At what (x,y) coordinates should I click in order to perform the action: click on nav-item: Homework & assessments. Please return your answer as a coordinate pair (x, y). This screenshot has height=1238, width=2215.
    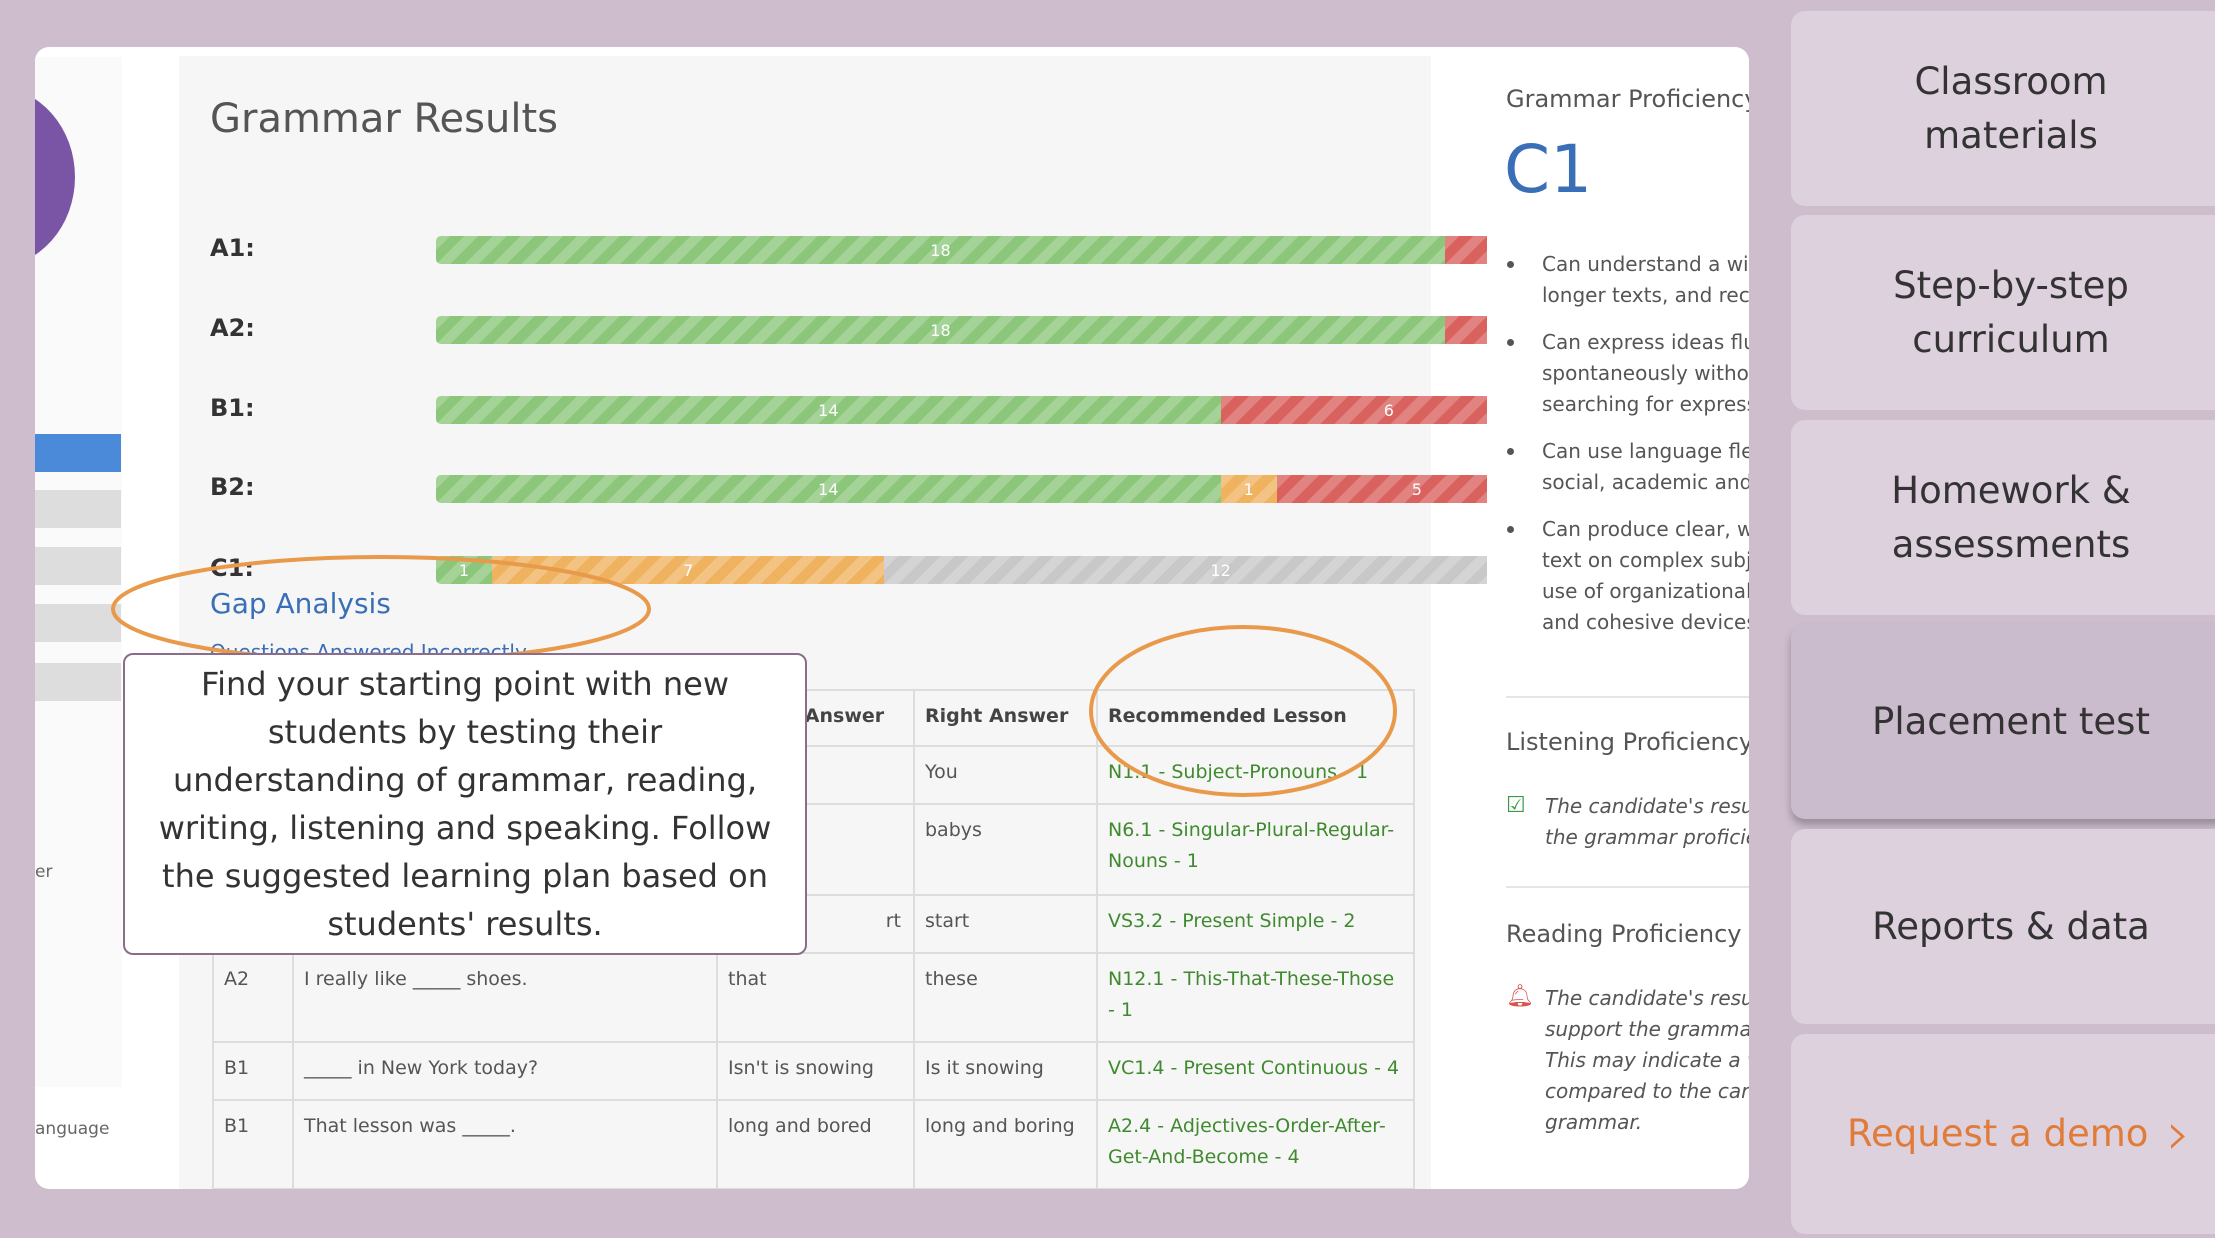
    Looking at the image, I should click on (2003, 517).